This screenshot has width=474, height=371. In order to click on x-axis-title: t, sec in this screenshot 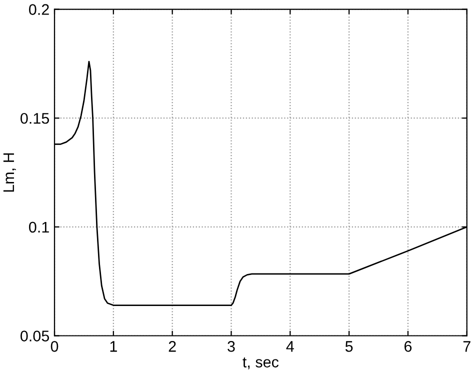, I will do `click(260, 363)`.